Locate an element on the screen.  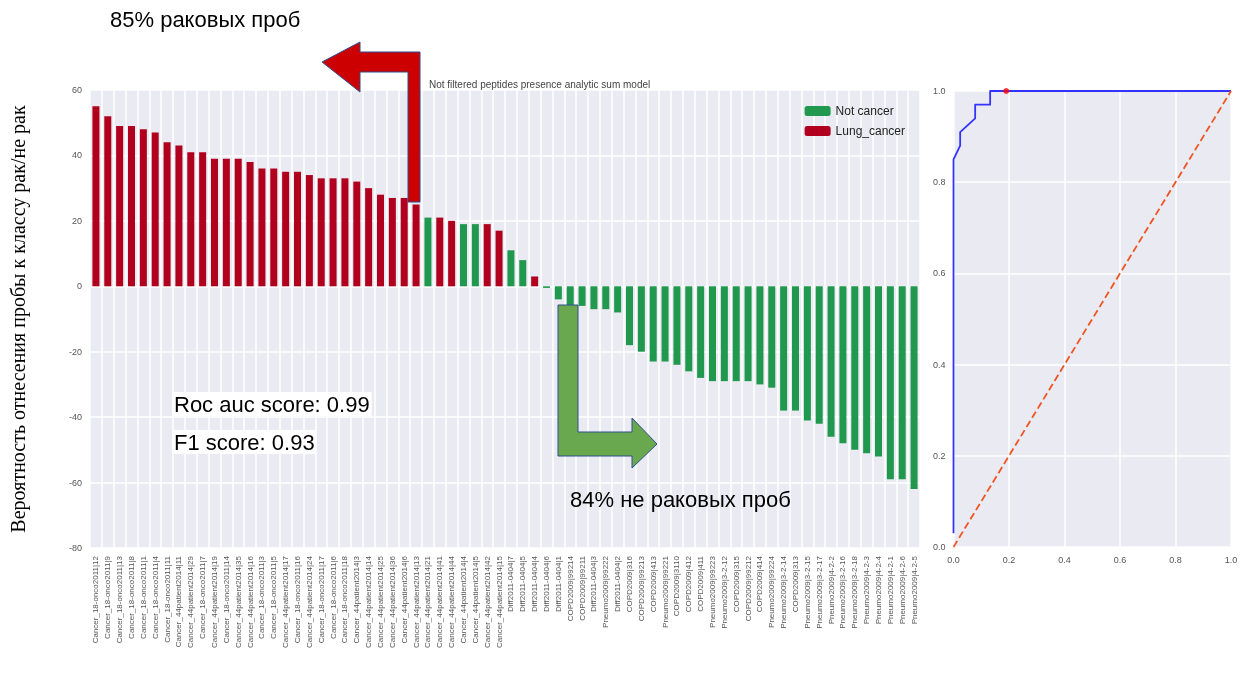
x-tick-label: Cancer_18-onco2011|17 is located at coordinates (321, 599).